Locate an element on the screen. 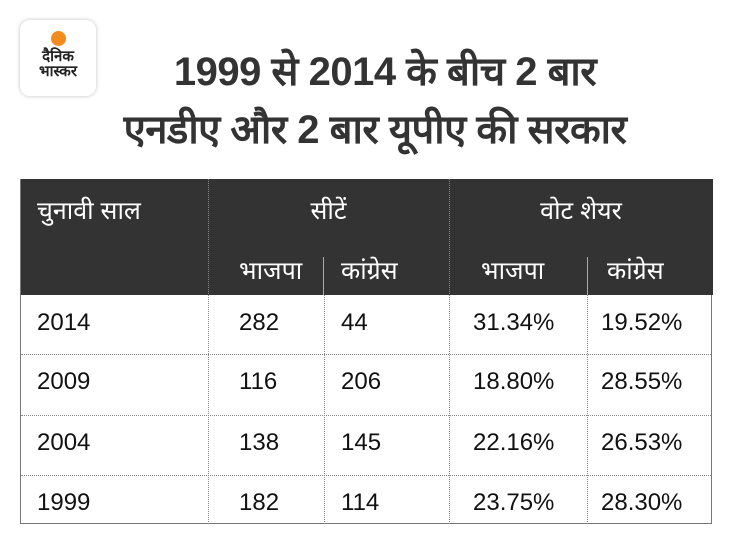  cell-year: 1999 is located at coordinates (64, 502).